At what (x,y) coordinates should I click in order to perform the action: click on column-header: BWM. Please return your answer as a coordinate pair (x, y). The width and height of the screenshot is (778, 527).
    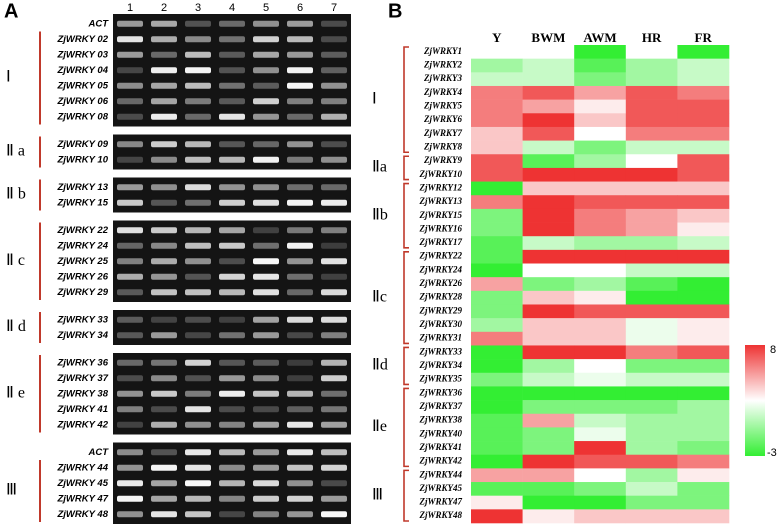
    Looking at the image, I should click on (548, 37).